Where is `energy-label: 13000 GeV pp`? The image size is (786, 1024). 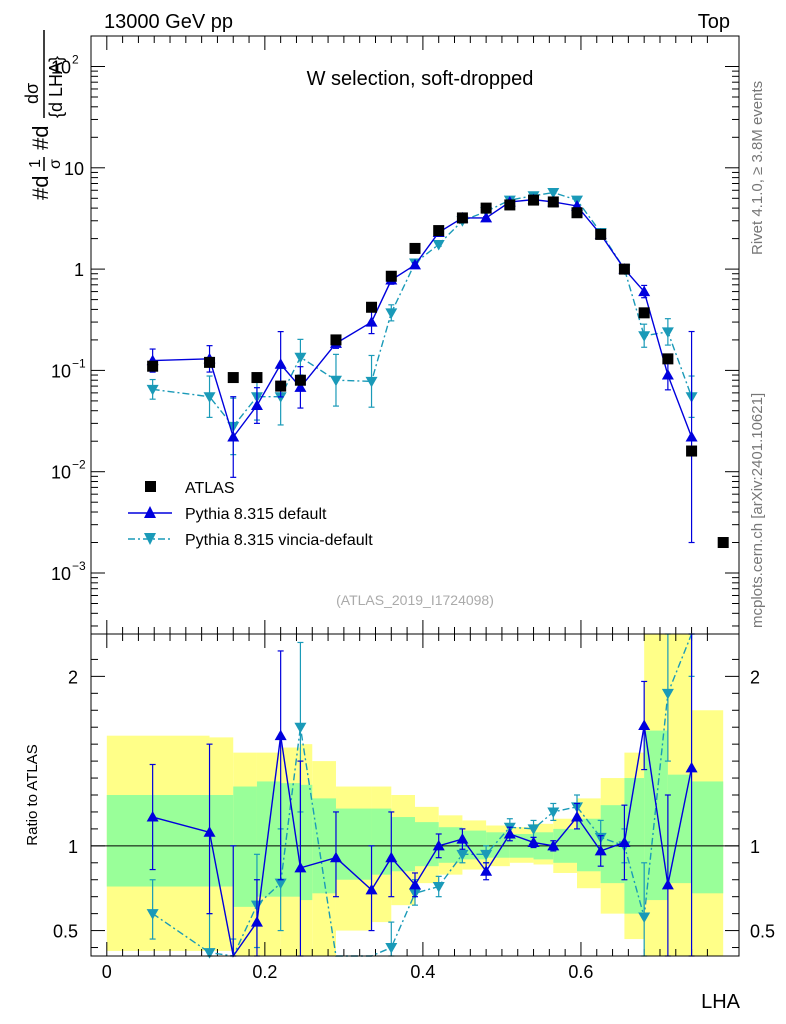 energy-label: 13000 GeV pp is located at coordinates (168, 22).